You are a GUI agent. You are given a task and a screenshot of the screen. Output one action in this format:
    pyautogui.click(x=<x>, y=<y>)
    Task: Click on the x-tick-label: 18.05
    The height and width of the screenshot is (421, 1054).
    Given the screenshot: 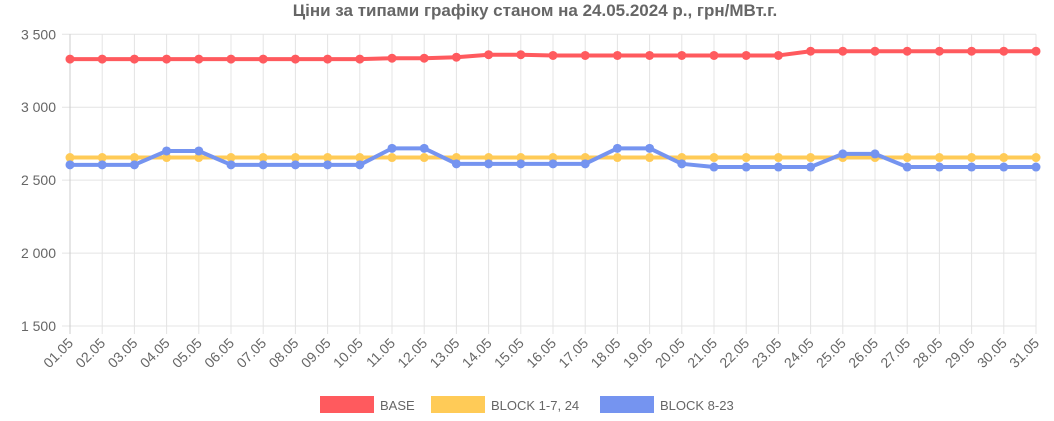 What is the action you would take?
    pyautogui.click(x=605, y=353)
    